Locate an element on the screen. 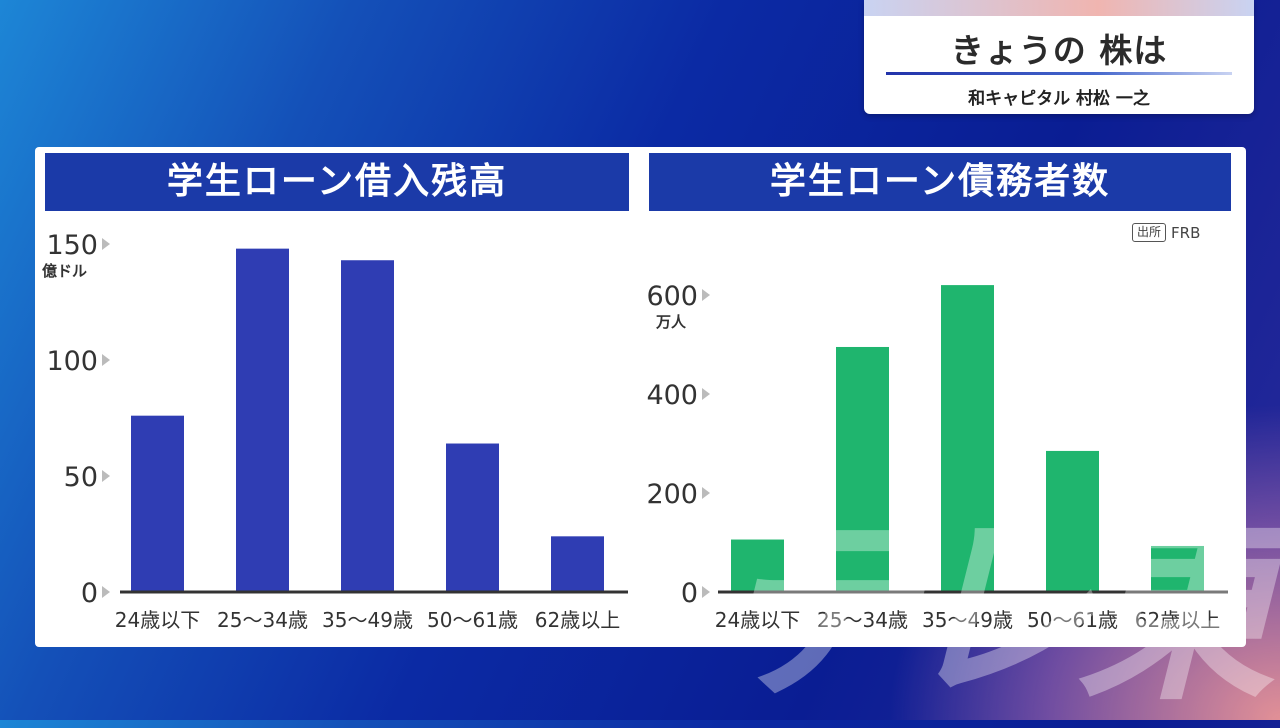  source-name: FRB is located at coordinates (1186, 232).